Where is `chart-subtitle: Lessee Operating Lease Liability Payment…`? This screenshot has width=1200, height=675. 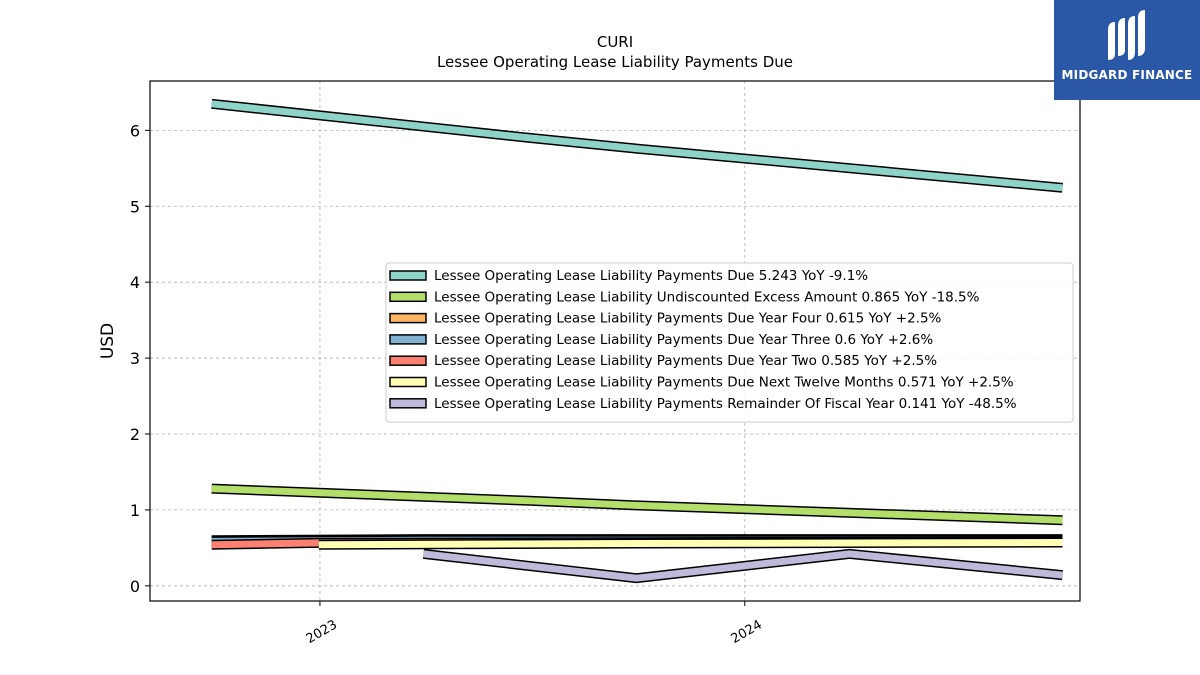
chart-subtitle: Lessee Operating Lease Liability Payment… is located at coordinates (615, 62).